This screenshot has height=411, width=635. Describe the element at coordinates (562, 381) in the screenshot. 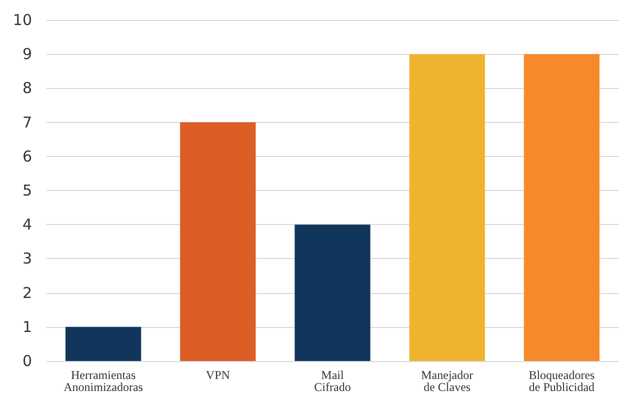

I see `x-tick-label: Bloqueadores de Publicidad` at that location.